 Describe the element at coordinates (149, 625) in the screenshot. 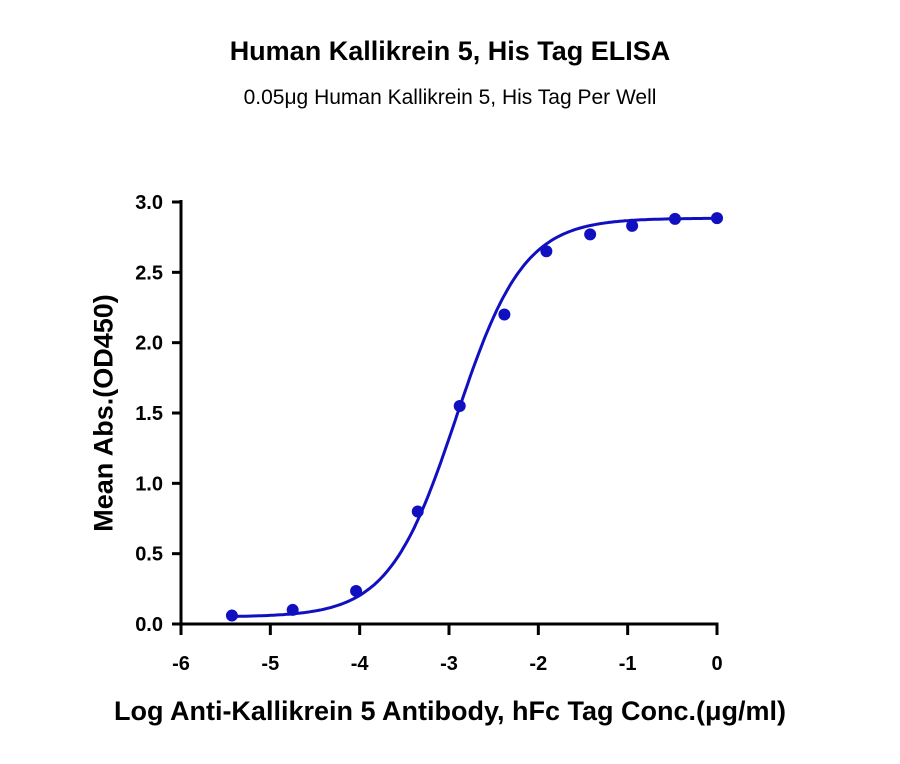

I see `y-tick-label: 0.0` at that location.